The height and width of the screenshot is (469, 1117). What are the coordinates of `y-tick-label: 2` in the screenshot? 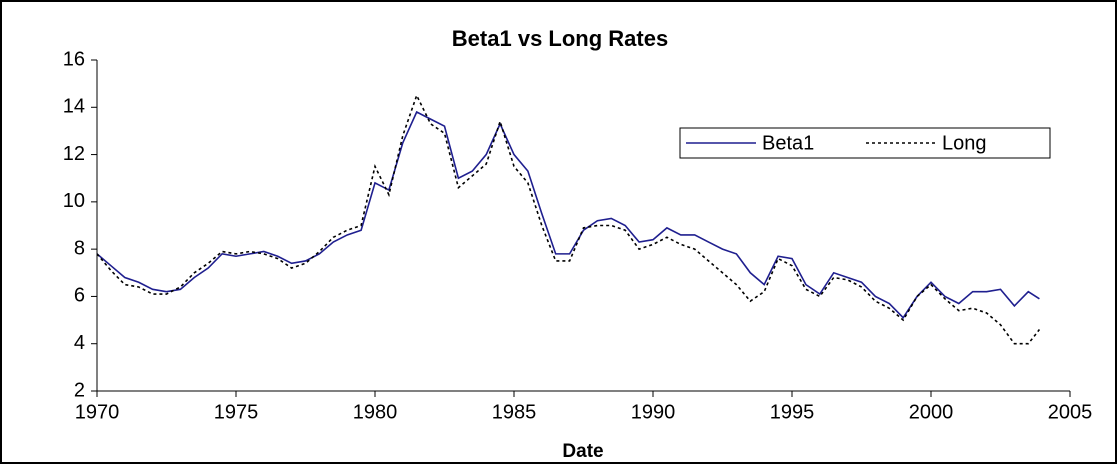 It's located at (79, 390).